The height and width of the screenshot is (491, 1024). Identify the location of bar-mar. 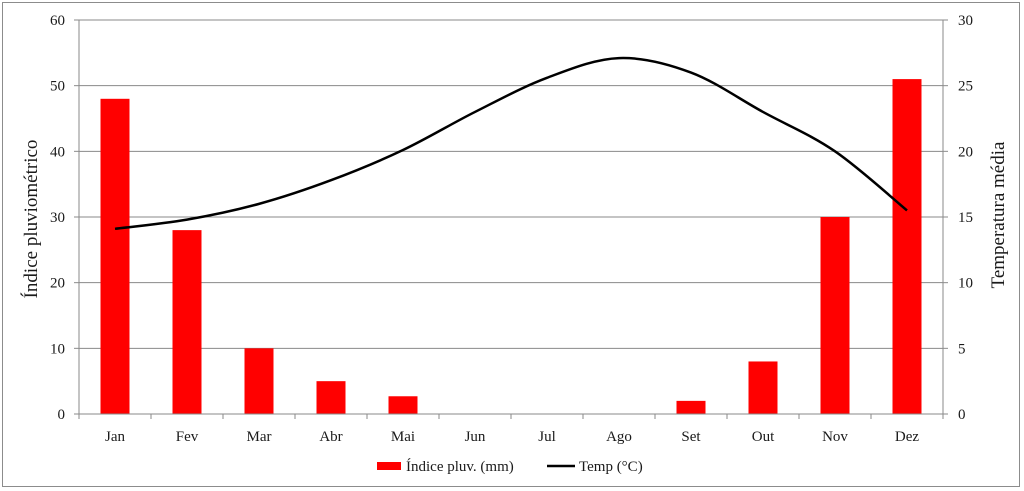
(259, 381).